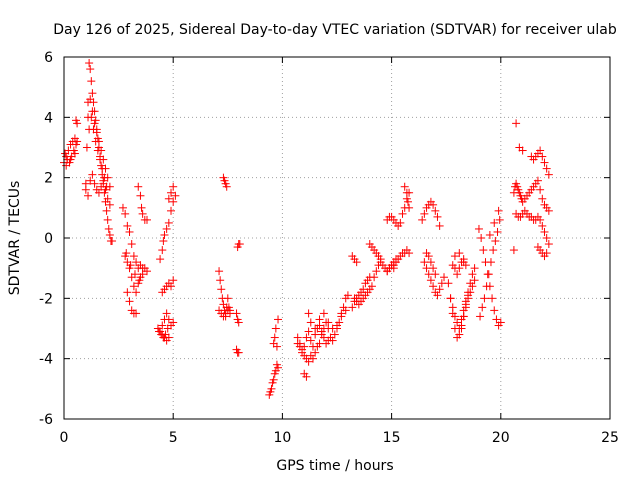 The width and height of the screenshot is (640, 480). Describe the element at coordinates (48, 118) in the screenshot. I see `y-tick-label: 4` at that location.